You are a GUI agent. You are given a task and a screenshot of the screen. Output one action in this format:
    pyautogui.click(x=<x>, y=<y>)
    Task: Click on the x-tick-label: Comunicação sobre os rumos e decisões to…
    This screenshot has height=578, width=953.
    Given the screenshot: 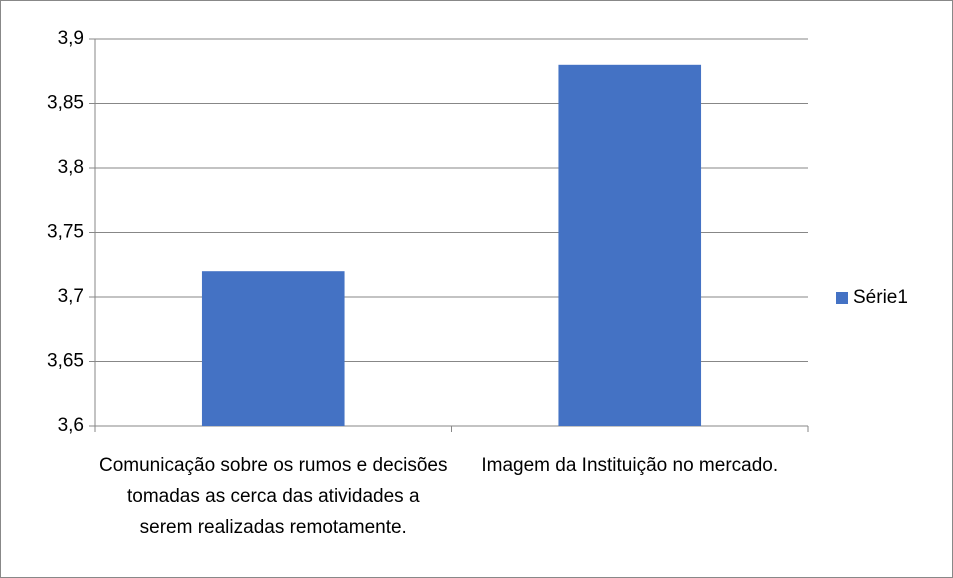 What is the action you would take?
    pyautogui.click(x=273, y=496)
    